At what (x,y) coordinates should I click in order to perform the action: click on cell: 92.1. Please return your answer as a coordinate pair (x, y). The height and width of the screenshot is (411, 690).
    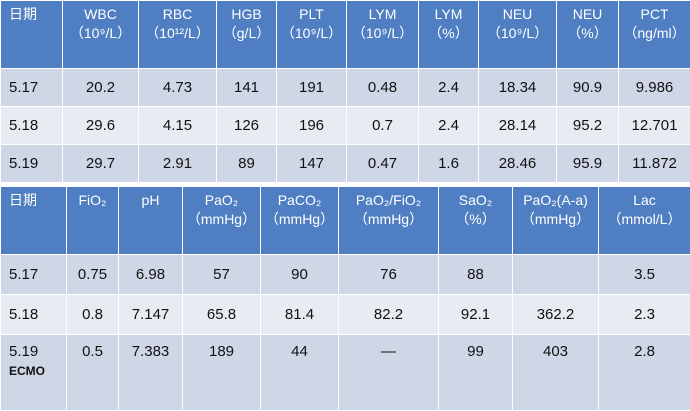
    Looking at the image, I should click on (476, 315).